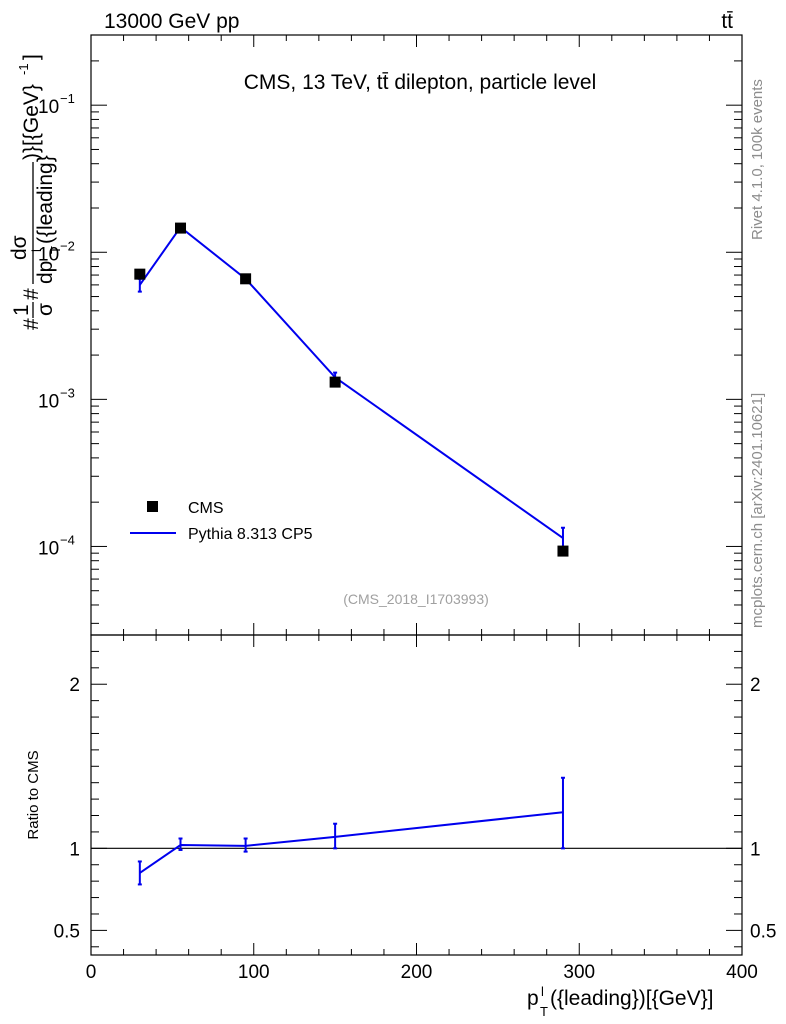 The width and height of the screenshot is (786, 1024). What do you see at coordinates (21, 310) in the screenshot?
I see `ylabel-one: 1` at bounding box center [21, 310].